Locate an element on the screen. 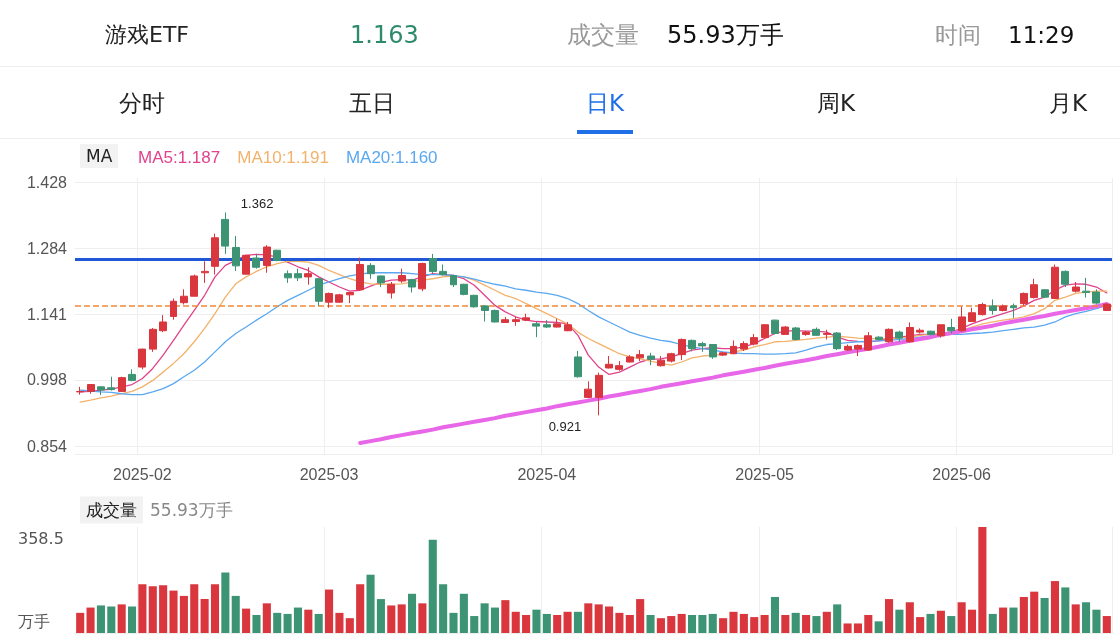  text: MA is located at coordinates (99, 156).